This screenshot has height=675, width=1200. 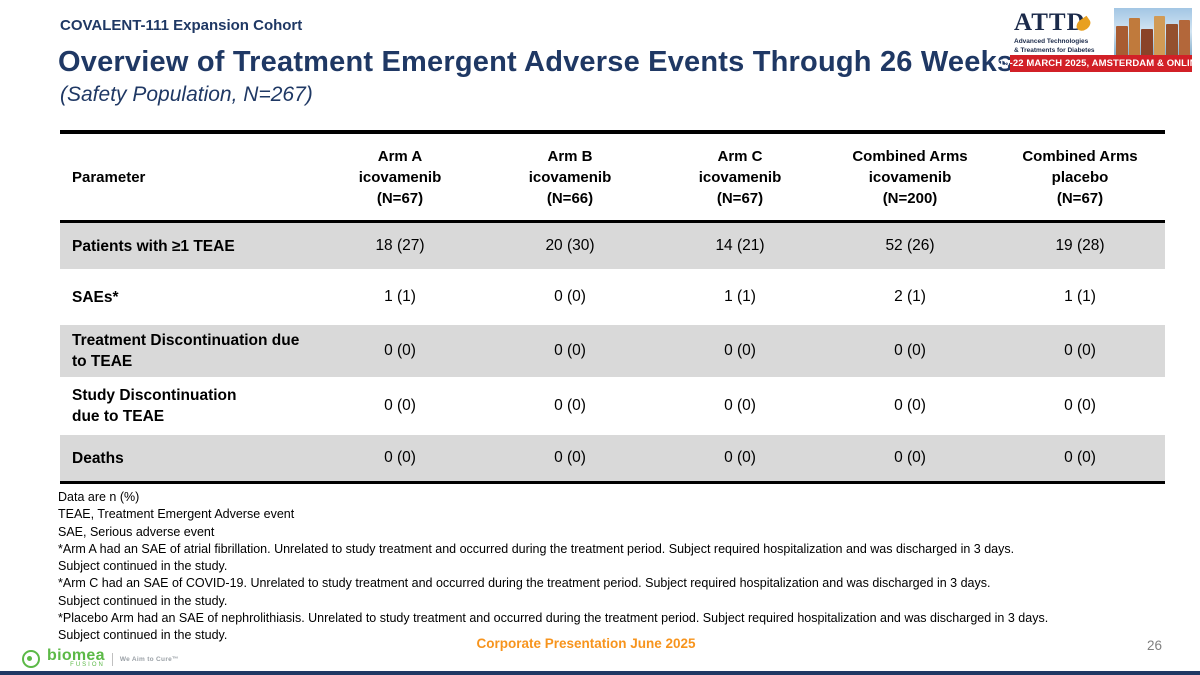 I want to click on row-label: Treatment Discontinuation due to TEAE, so click(x=186, y=351).